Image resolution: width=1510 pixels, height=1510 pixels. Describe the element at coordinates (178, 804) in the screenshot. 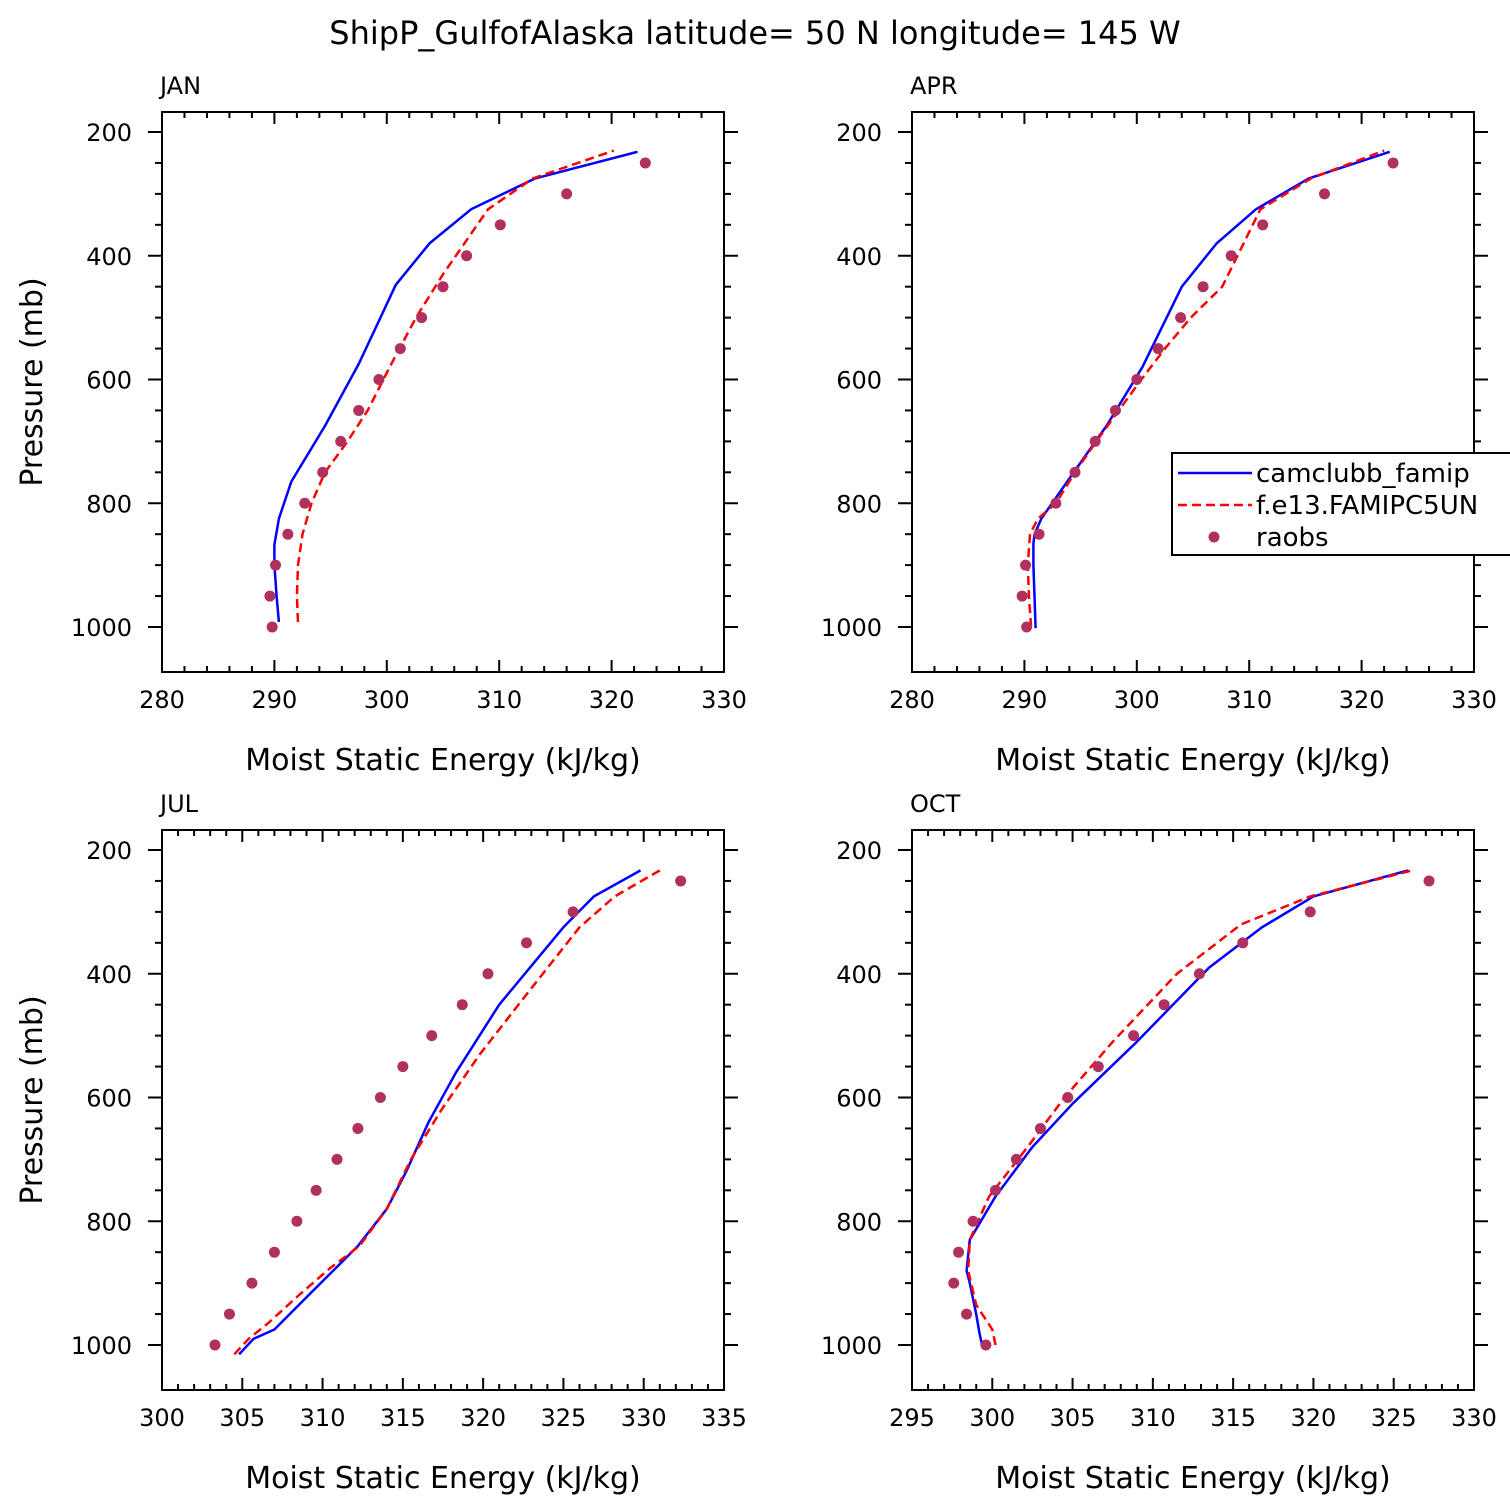

I see `panel-label: JUL` at that location.